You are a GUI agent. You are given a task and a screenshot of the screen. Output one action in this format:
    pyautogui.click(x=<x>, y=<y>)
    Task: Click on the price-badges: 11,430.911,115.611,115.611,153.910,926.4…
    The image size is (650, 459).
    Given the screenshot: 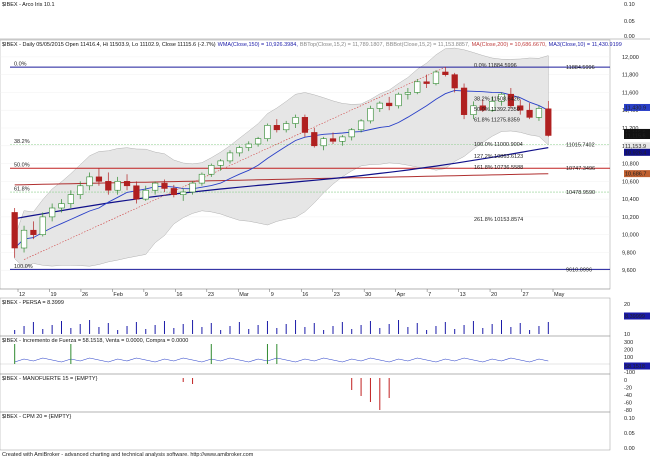 What is the action you would take?
    pyautogui.click(x=637, y=140)
    